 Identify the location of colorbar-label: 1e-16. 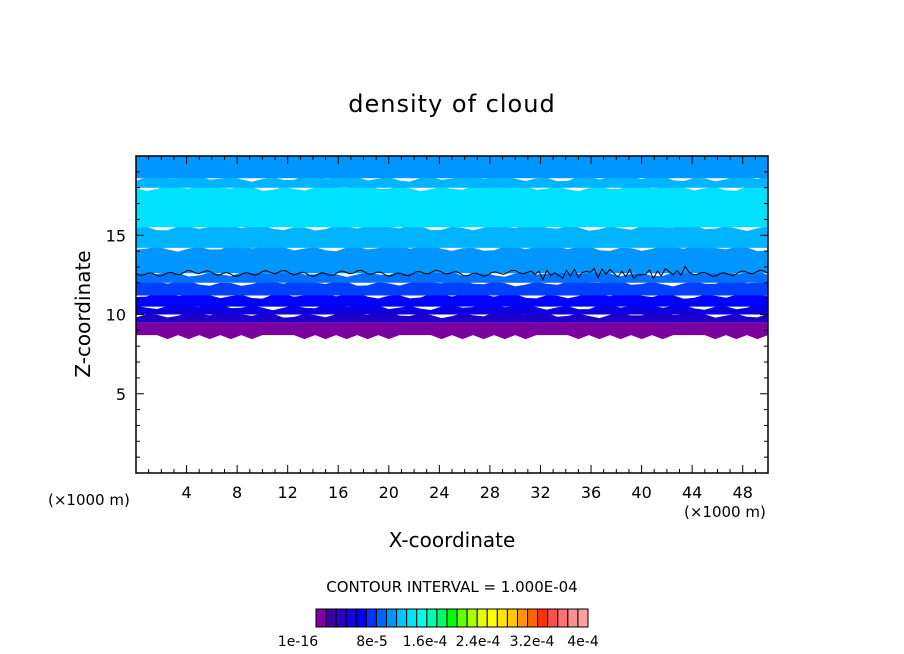
(298, 642).